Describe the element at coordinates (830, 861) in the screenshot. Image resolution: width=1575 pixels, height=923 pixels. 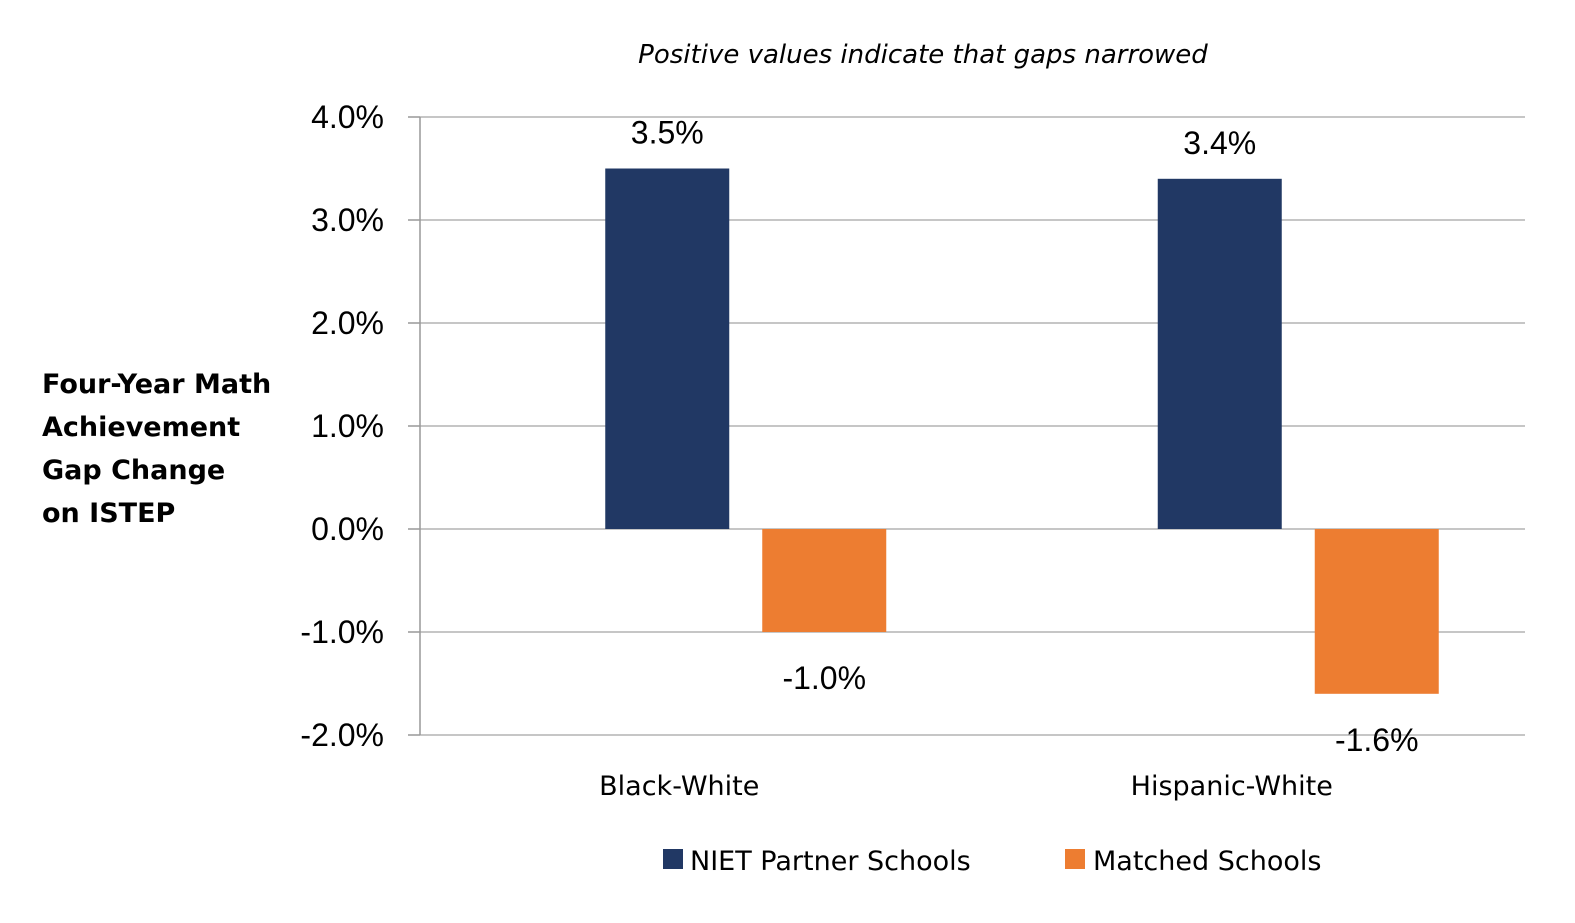
I see `legend-label: NIET Partner Schools` at that location.